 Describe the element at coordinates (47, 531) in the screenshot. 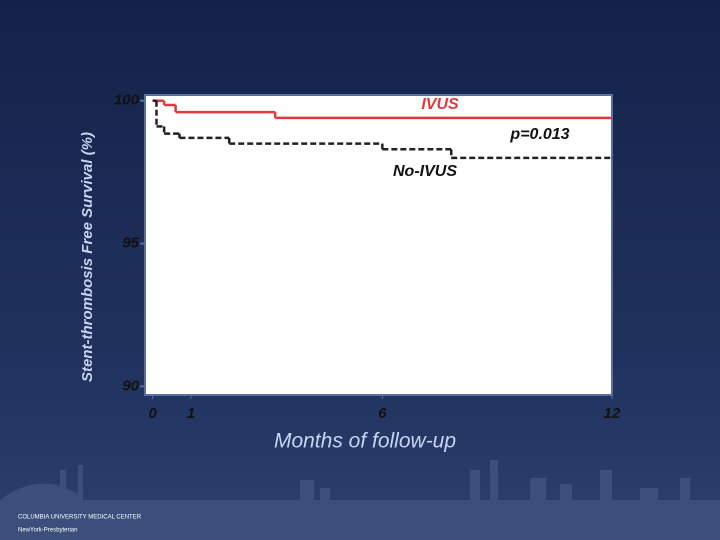

I see `logo-text: NewYork-Presbyterian` at that location.